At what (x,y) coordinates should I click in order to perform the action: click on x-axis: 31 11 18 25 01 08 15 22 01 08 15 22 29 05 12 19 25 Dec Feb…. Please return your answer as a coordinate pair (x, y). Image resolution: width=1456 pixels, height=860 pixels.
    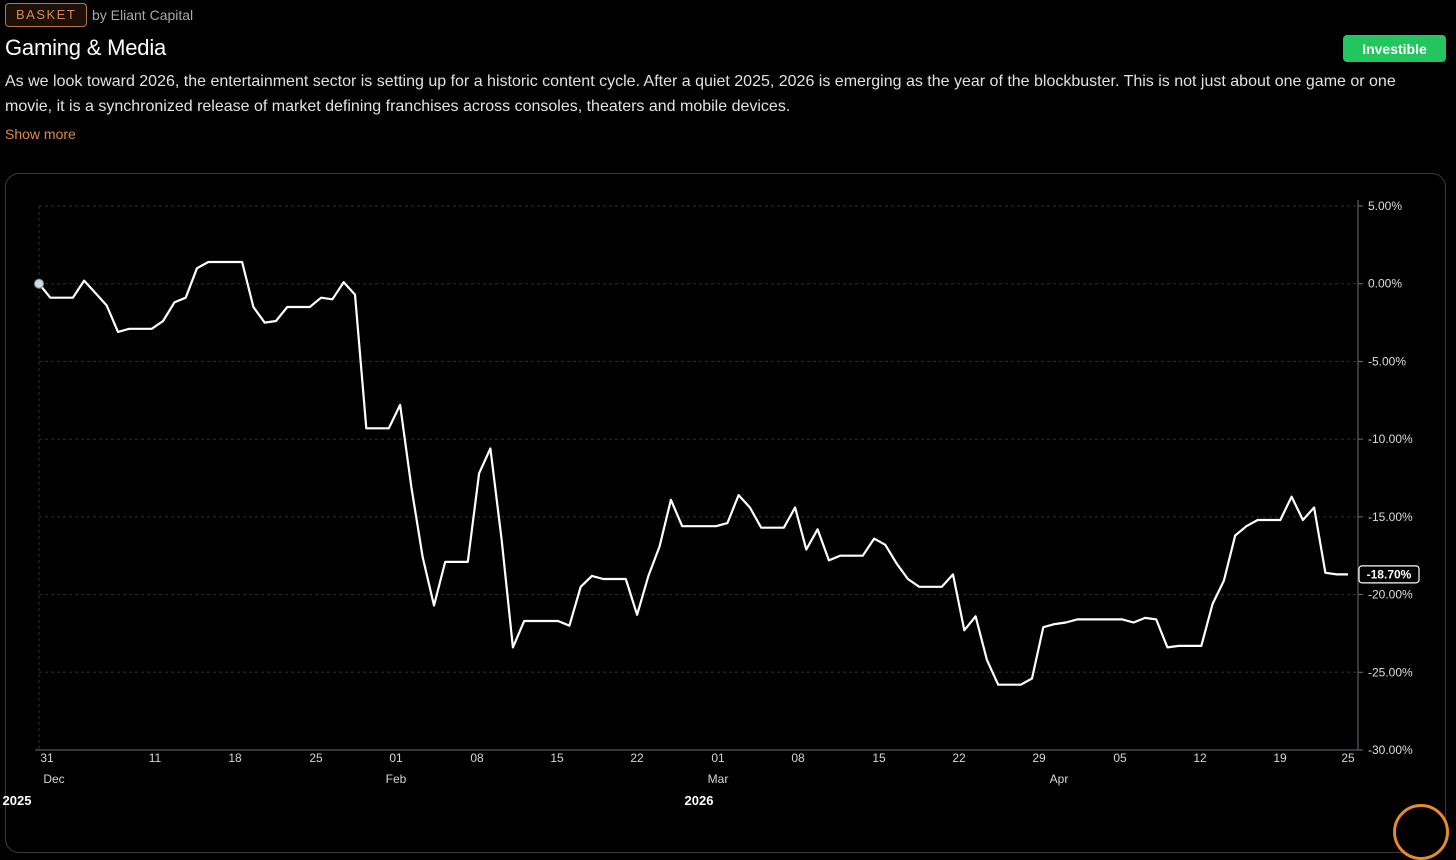
    Looking at the image, I should click on (679, 779).